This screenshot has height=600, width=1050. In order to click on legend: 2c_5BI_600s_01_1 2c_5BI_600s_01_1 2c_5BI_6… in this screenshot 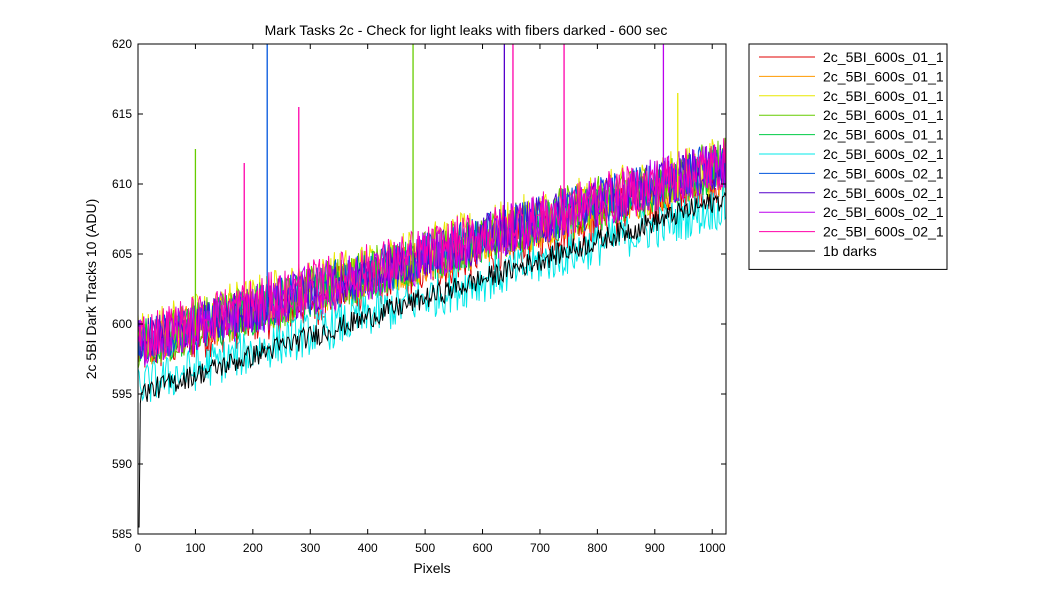, I will do `click(848, 156)`.